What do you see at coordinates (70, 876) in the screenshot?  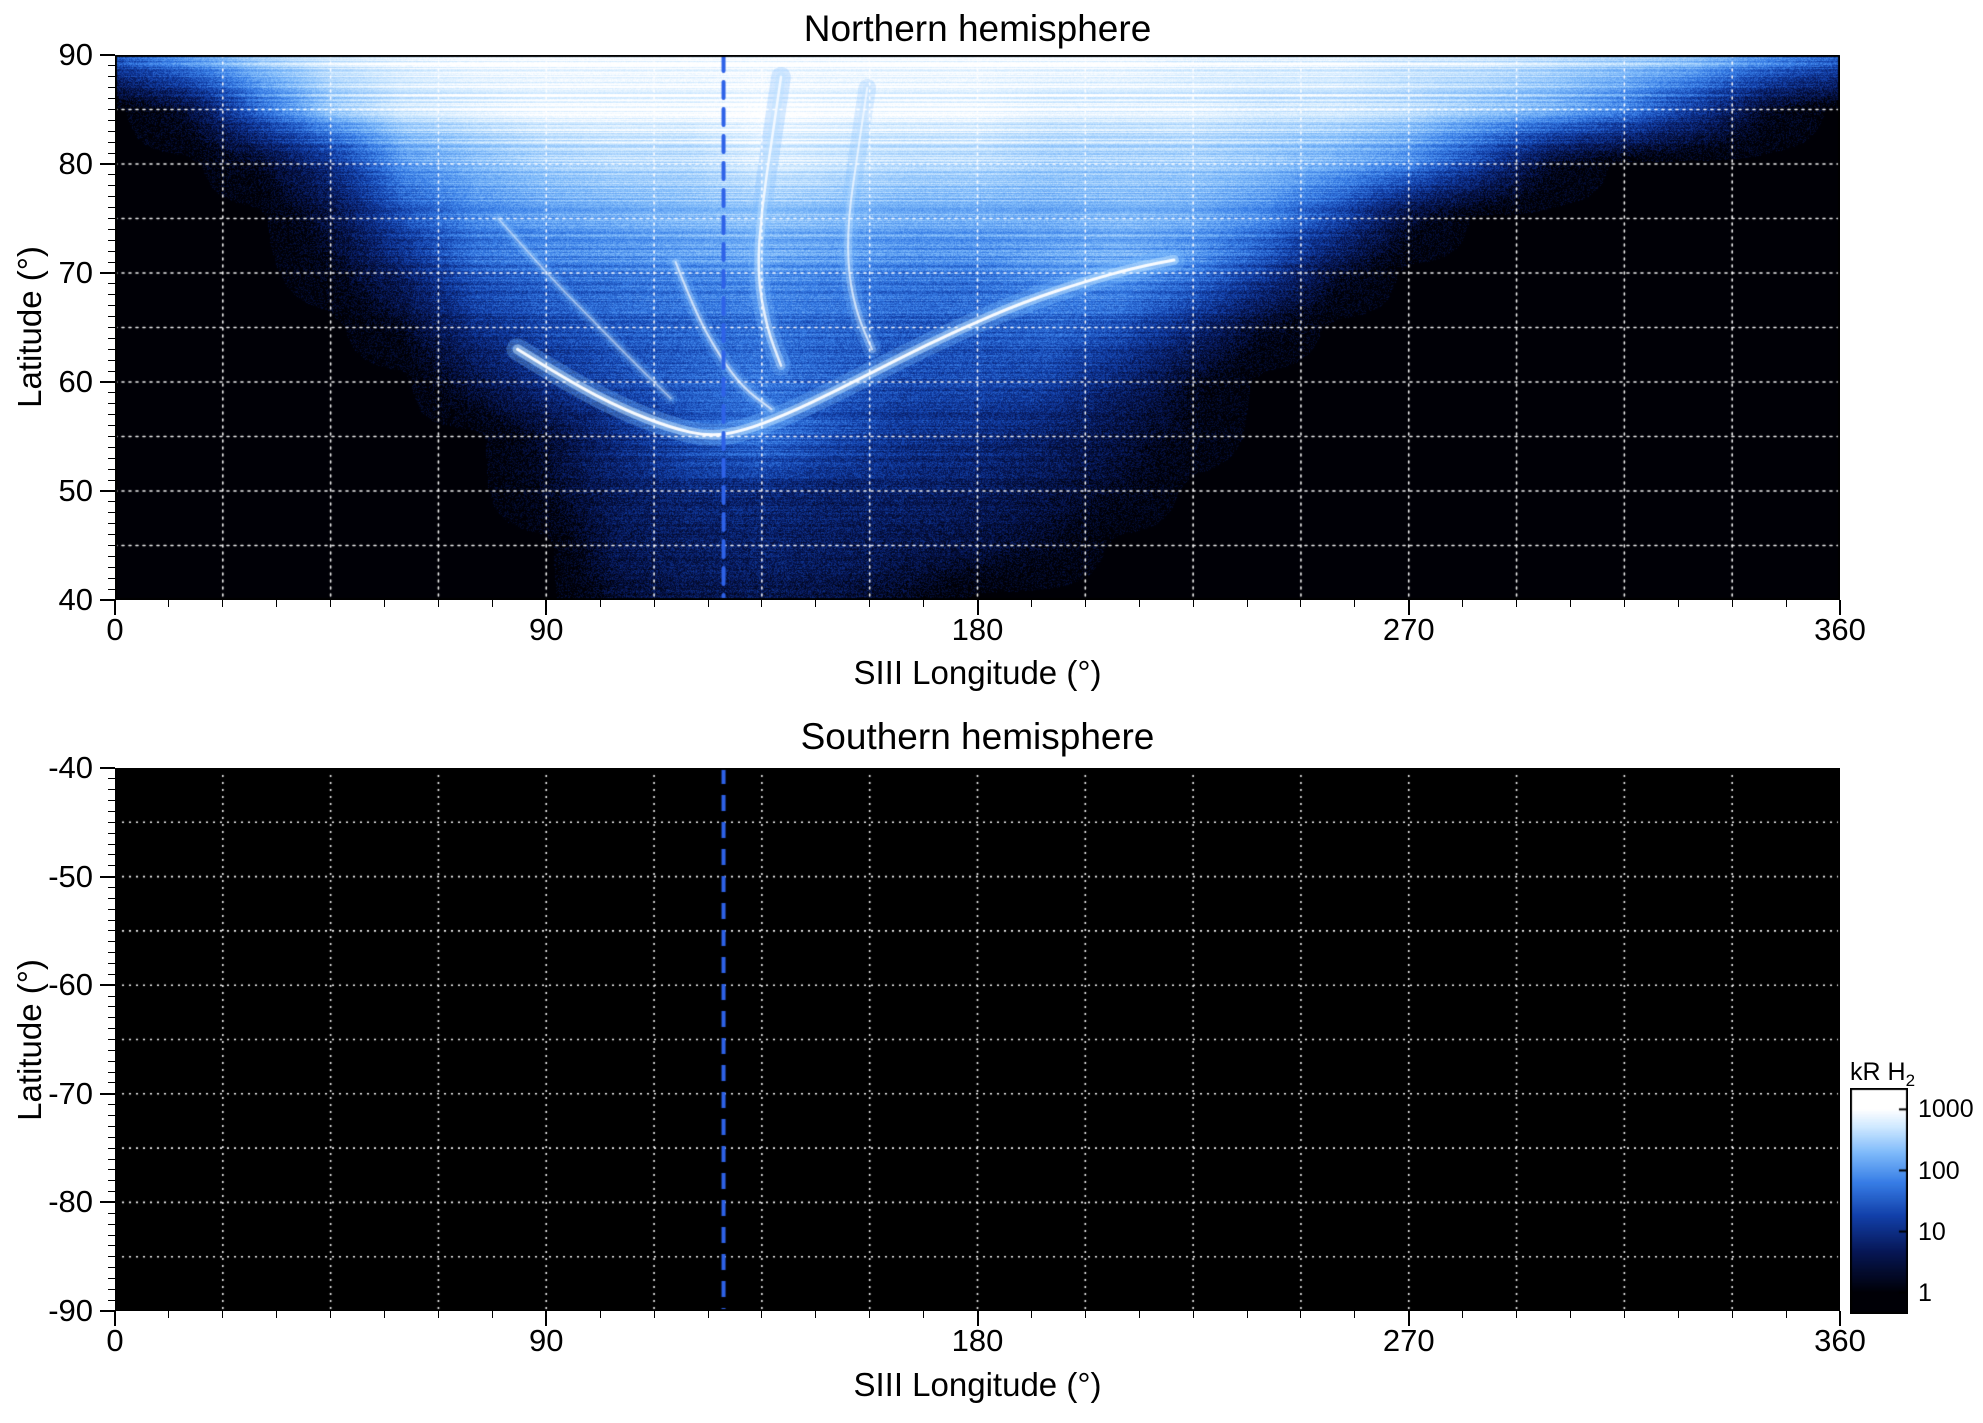 I see `y-tick-label: -50` at bounding box center [70, 876].